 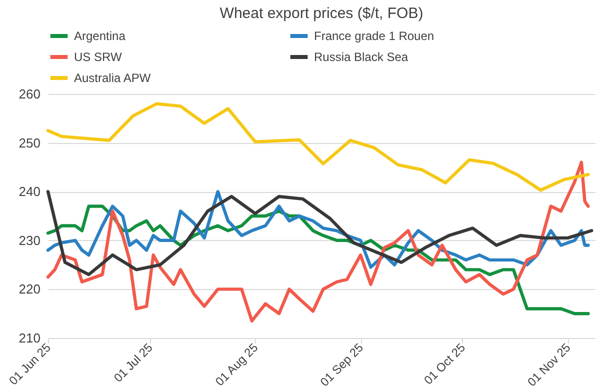 What do you see at coordinates (444, 364) in the screenshot?
I see `x-tick-label: 01 Oct 25` at bounding box center [444, 364].